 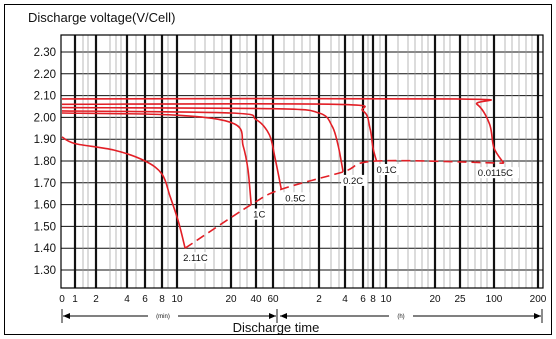 I want to click on x-tick-label: 25, so click(x=460, y=299).